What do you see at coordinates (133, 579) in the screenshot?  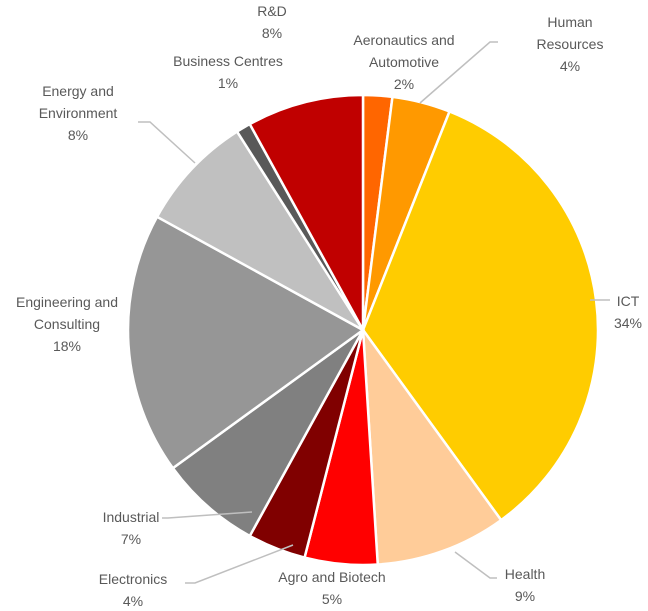 I see `category-label: Electronics` at bounding box center [133, 579].